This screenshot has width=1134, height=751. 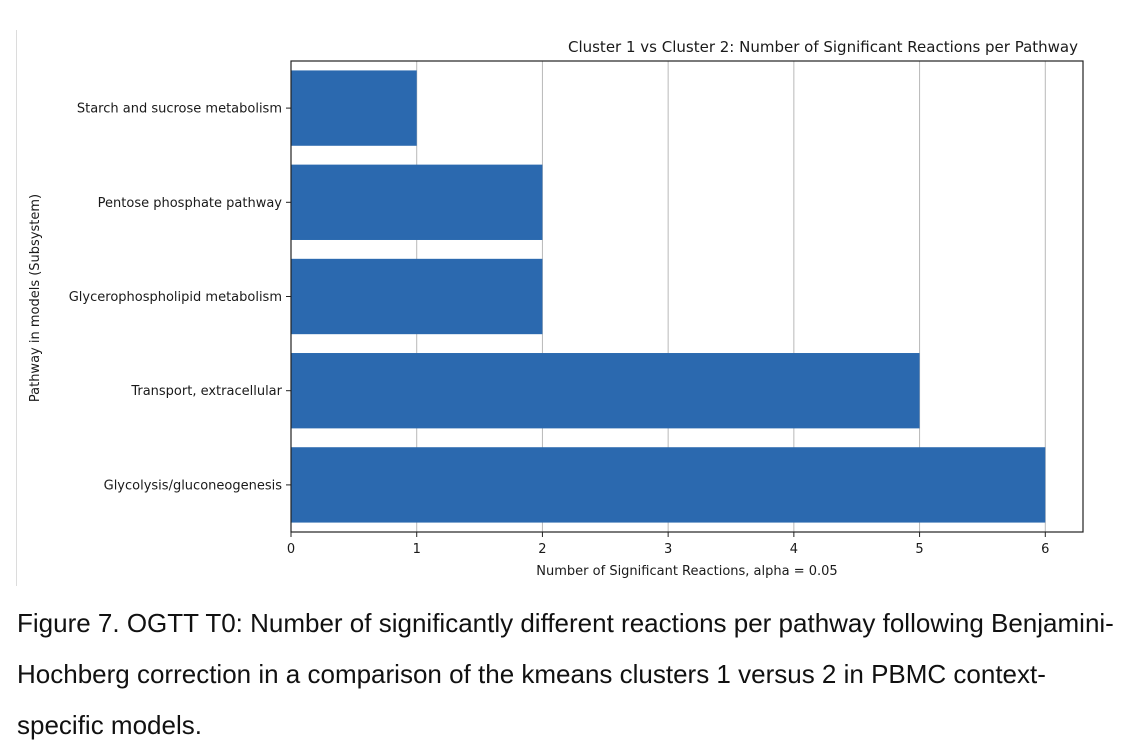 What do you see at coordinates (291, 549) in the screenshot?
I see `x-tick-label: 0` at bounding box center [291, 549].